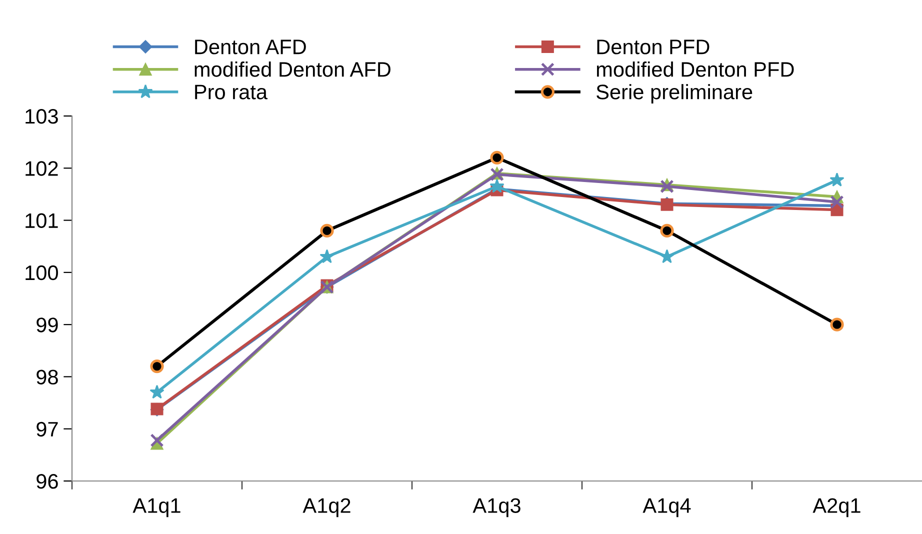 This screenshot has height=534, width=922. What do you see at coordinates (836, 508) in the screenshot?
I see `x-tick-label: A2q1` at bounding box center [836, 508].